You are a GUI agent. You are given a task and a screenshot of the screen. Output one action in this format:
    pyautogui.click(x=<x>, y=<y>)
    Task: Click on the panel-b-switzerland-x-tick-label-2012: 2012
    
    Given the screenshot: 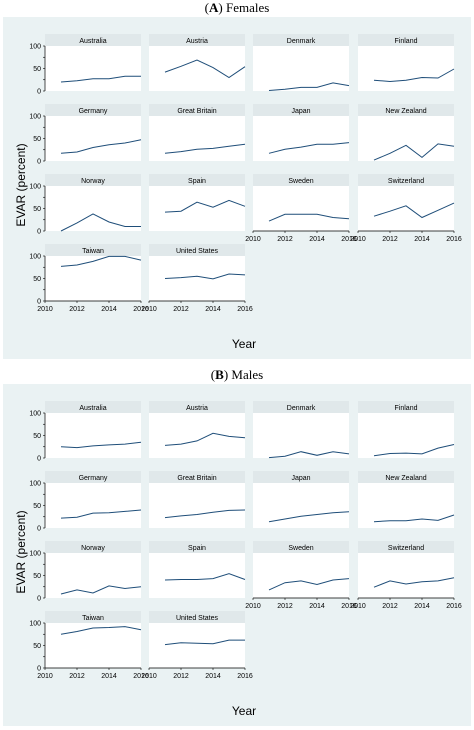 What is the action you would take?
    pyautogui.click(x=390, y=606)
    